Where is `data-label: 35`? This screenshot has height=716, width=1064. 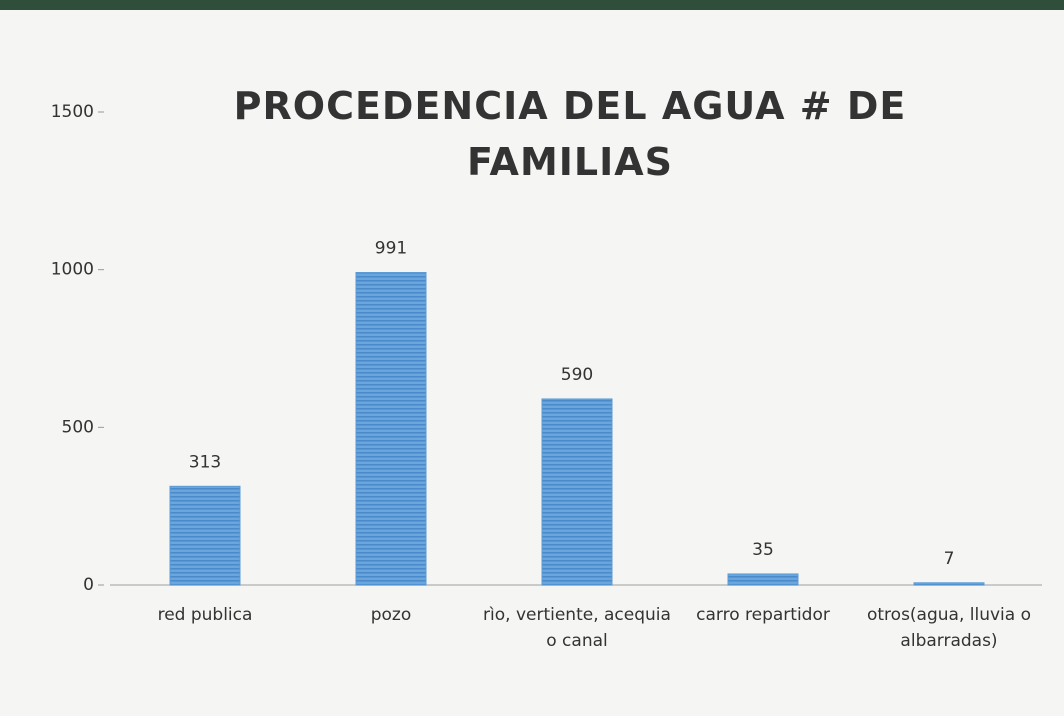
data-label: 35 is located at coordinates (763, 550).